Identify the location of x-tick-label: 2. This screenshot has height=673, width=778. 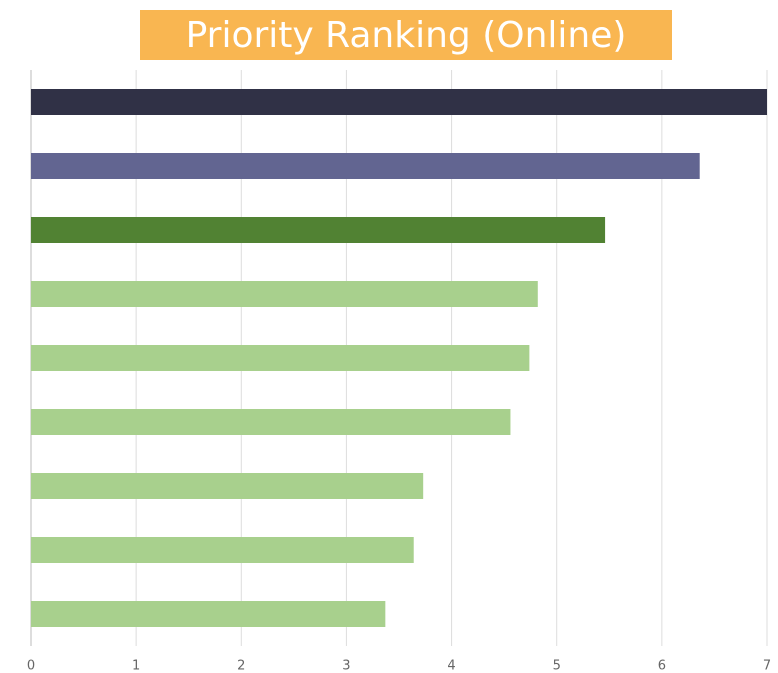
(241, 666).